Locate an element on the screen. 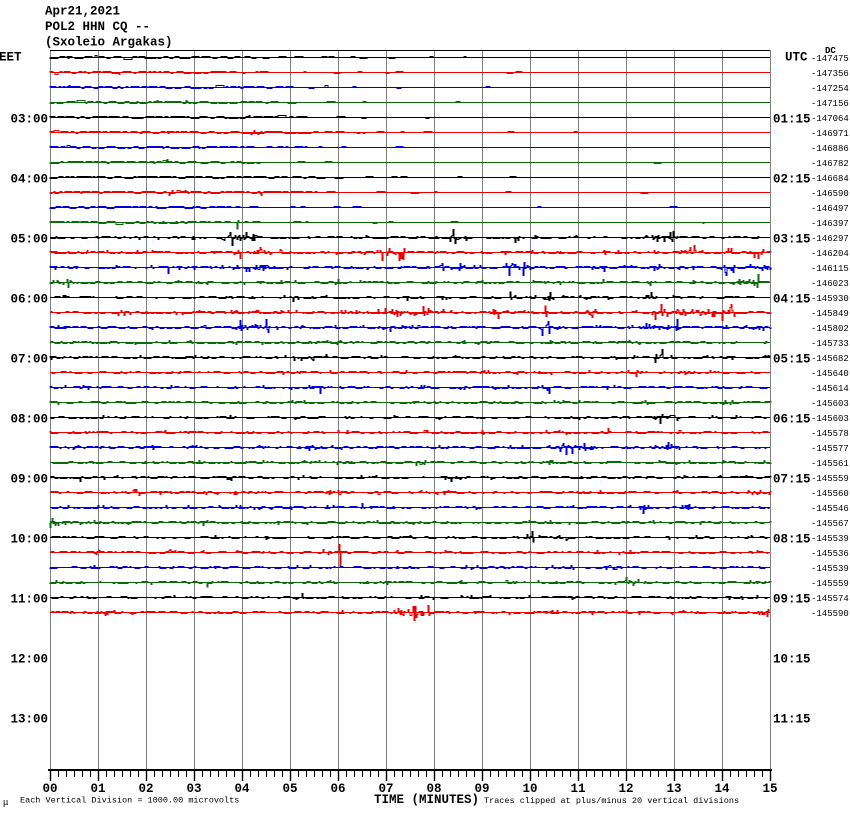  svg-text: 03 is located at coordinates (193, 789).